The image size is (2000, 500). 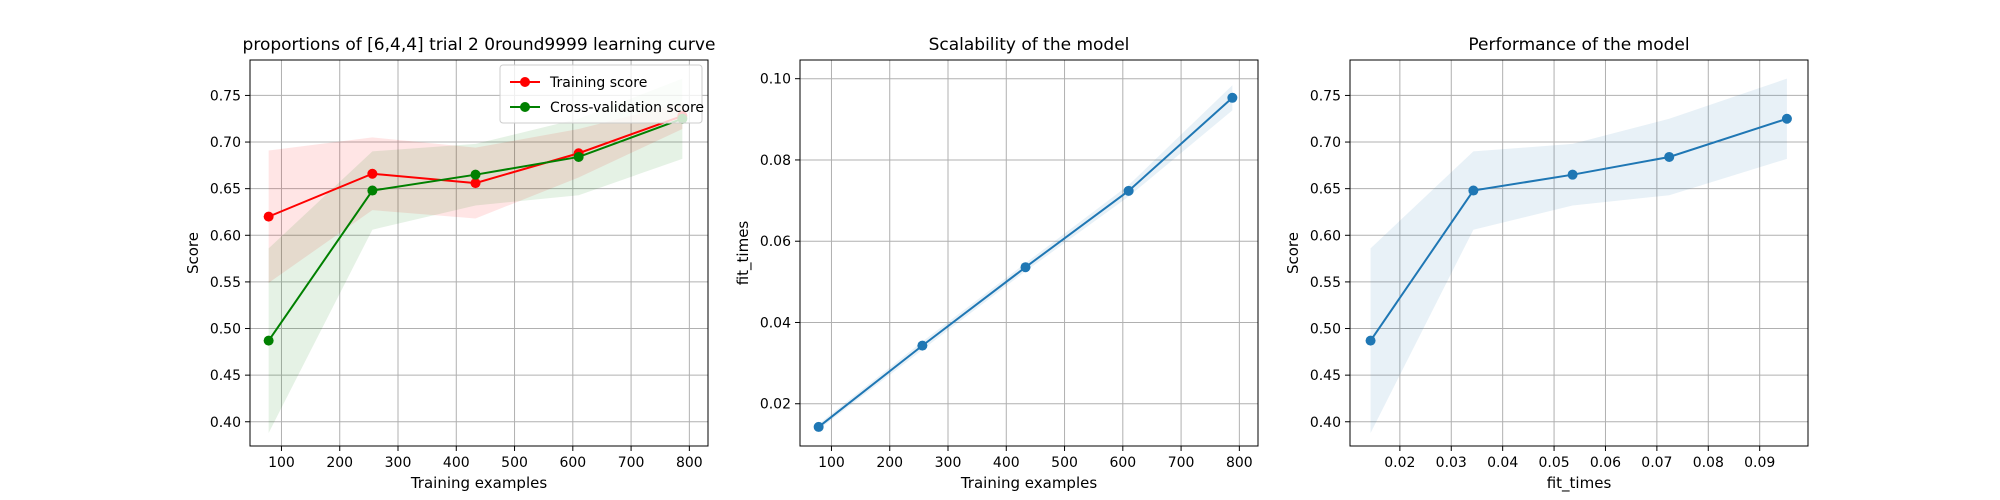 I want to click on y-tick-label: 0.02, so click(x=775, y=405).